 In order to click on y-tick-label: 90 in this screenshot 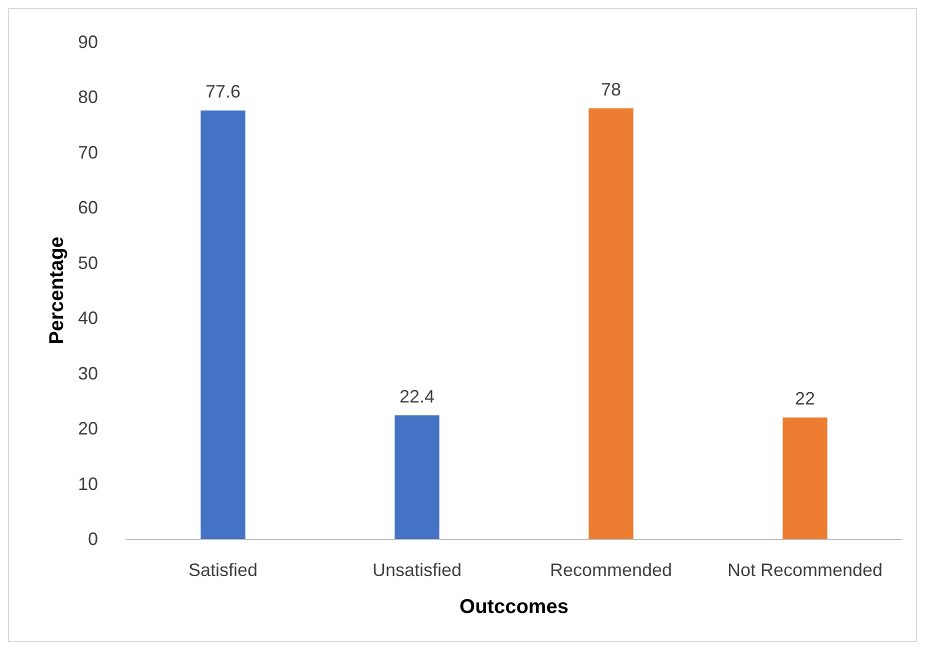, I will do `click(88, 42)`.